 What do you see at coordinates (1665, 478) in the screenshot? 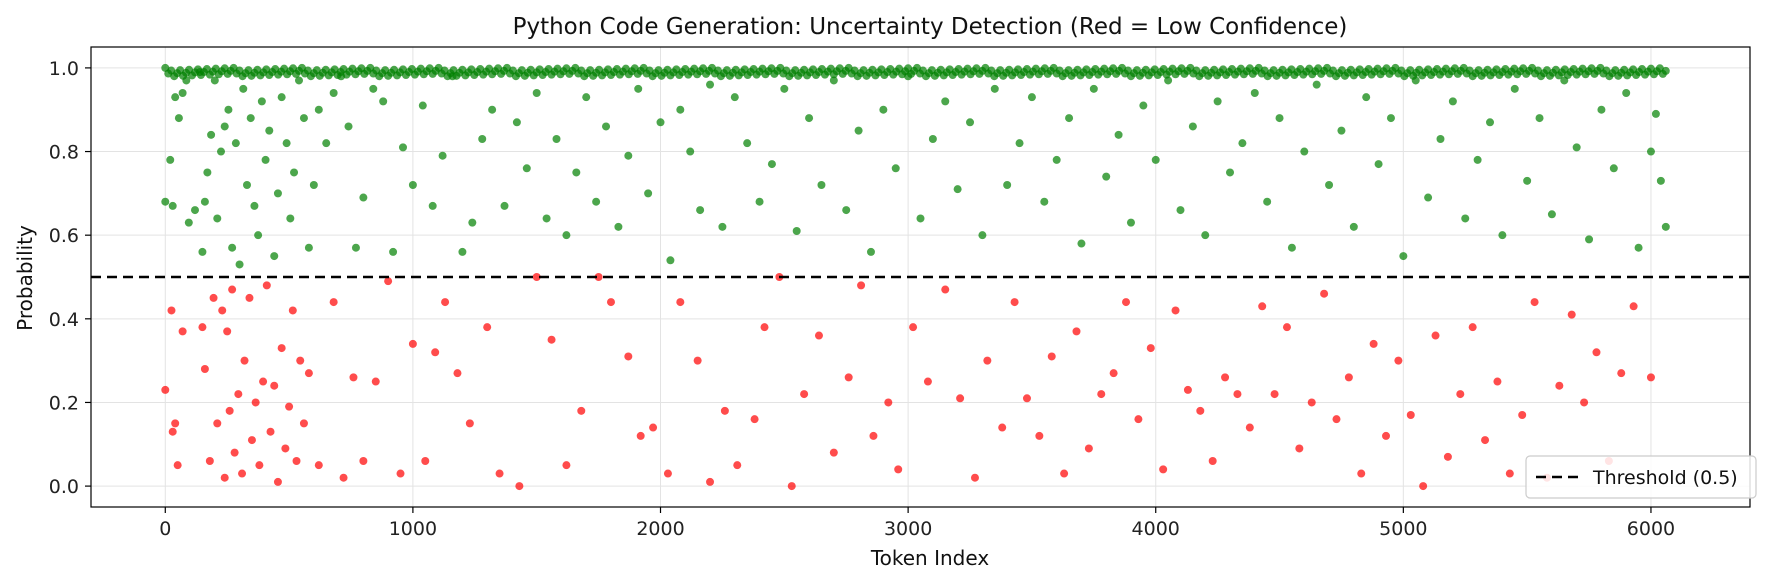
I see `legend-threshold-label: Threshold (0.5)` at bounding box center [1665, 478].